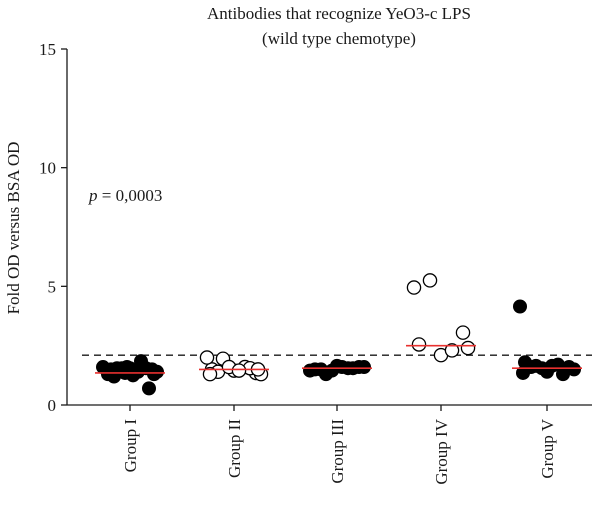  Describe the element at coordinates (93, 195) in the screenshot. I see `p-value-italic: p` at that location.